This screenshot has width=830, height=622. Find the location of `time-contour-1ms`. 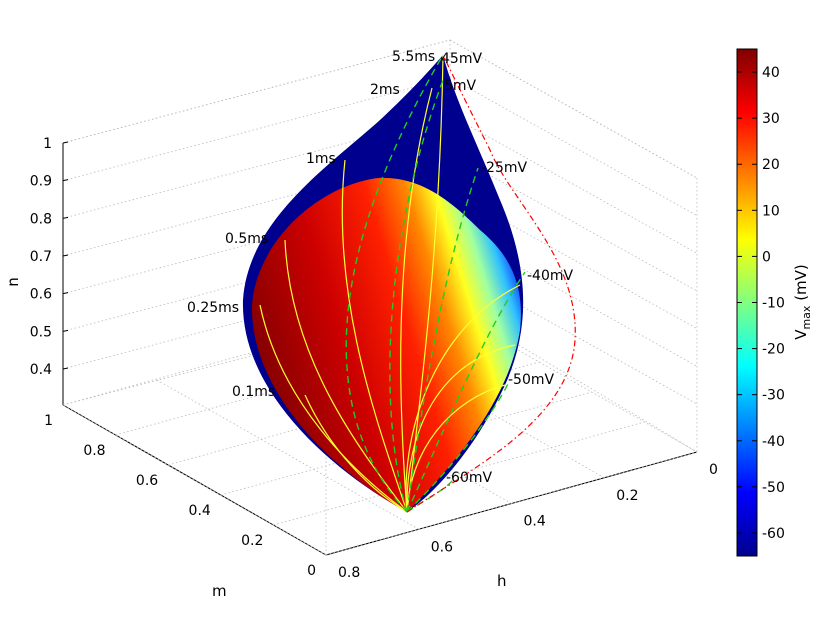

time-contour-1ms is located at coordinates (374, 336).